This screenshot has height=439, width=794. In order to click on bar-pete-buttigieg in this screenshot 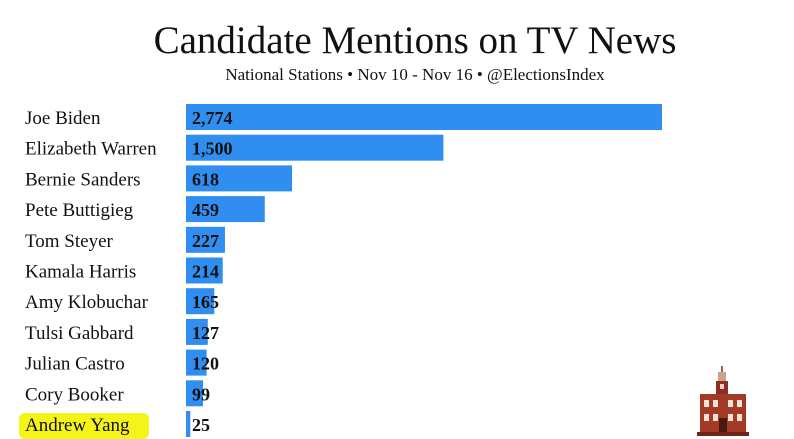, I will do `click(225, 209)`.